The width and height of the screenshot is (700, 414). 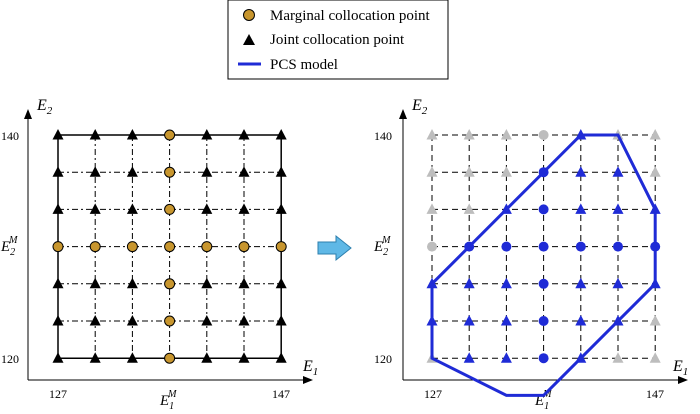 I want to click on right-x-tick-127: 127, so click(x=433, y=394).